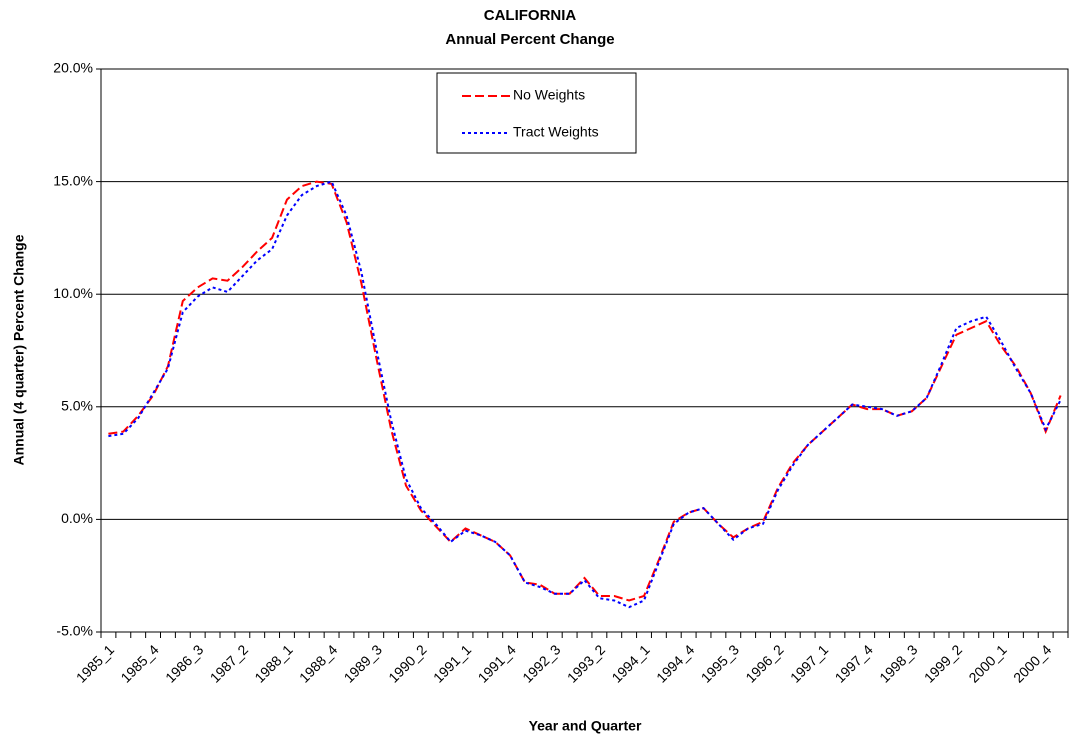  I want to click on x-tick-label: 1995_3, so click(720, 663).